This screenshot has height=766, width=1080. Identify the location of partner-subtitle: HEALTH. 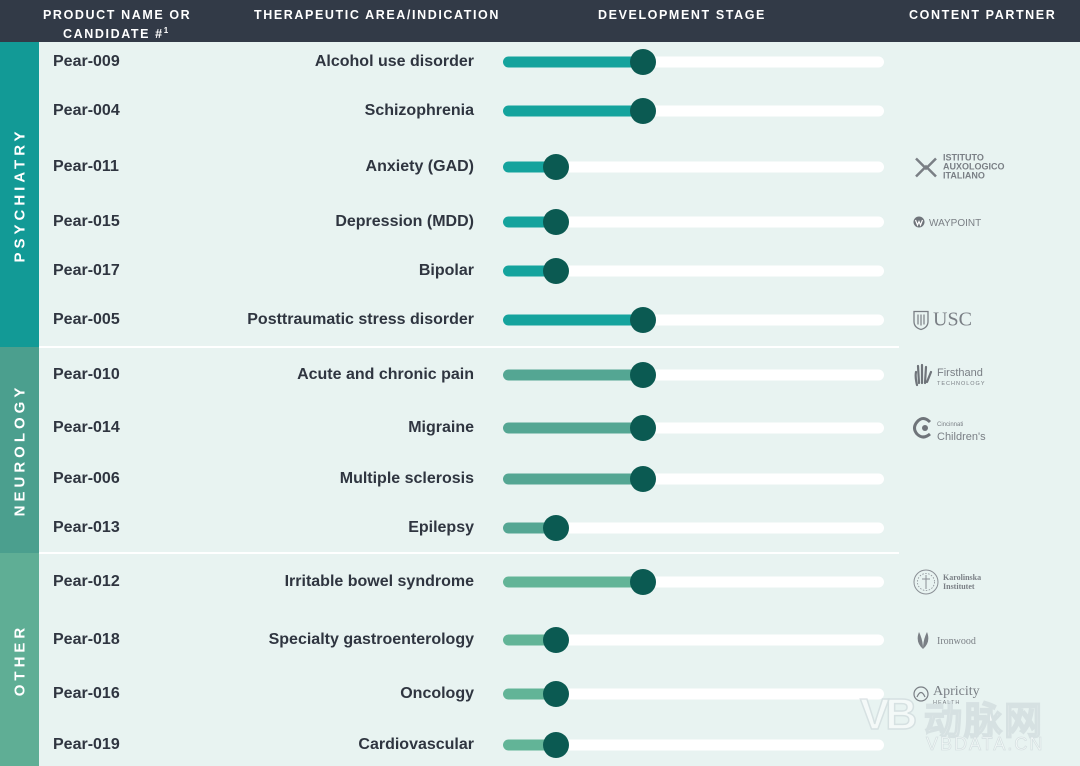
(947, 703).